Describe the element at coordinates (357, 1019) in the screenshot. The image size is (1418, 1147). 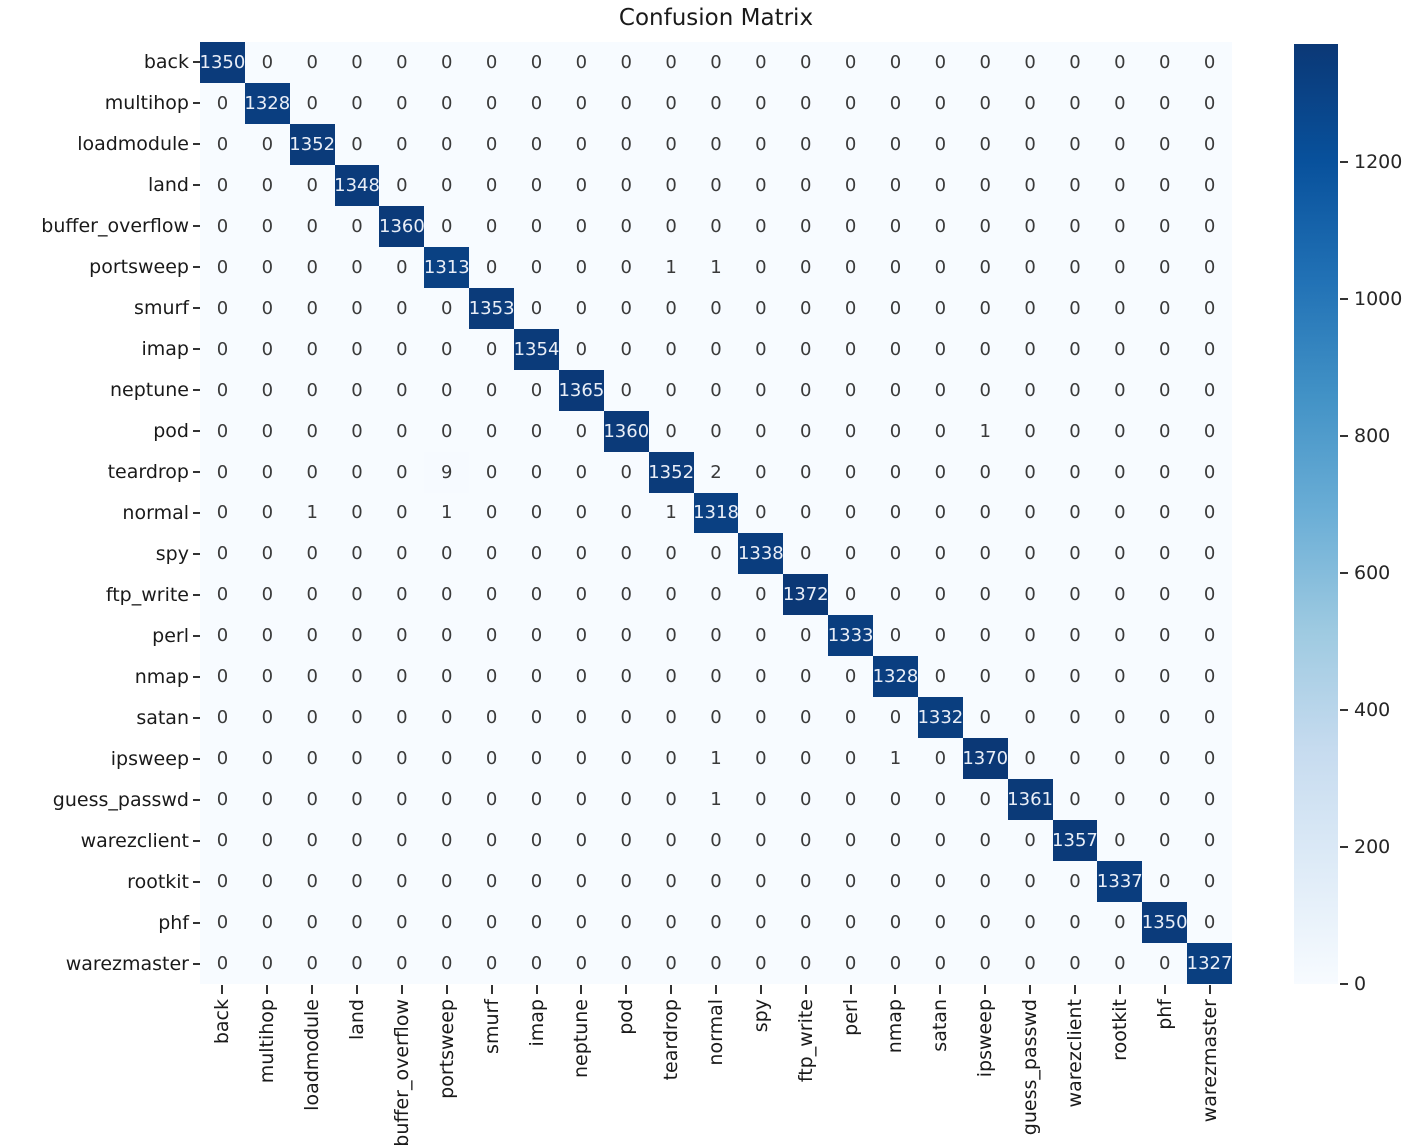
I see `x-axis-label-slot: land` at that location.